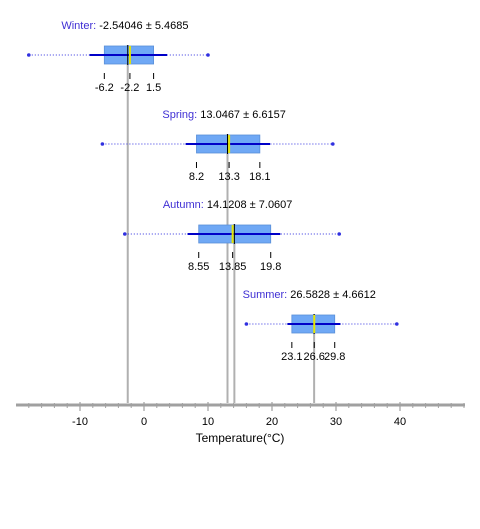  What do you see at coordinates (331, 295) in the screenshot?
I see `series-mean-sd: 26.5828 ± 4.6612` at bounding box center [331, 295].